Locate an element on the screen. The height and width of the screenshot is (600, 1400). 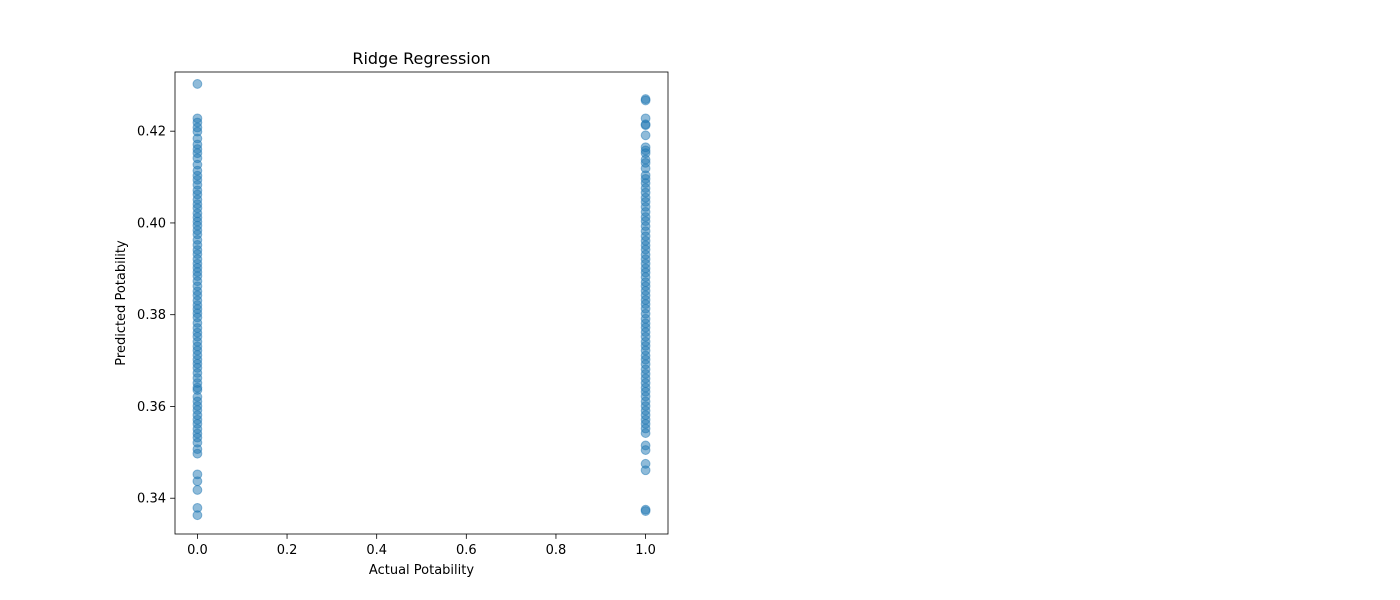
y-tick-label: 0.40 is located at coordinates (151, 223).